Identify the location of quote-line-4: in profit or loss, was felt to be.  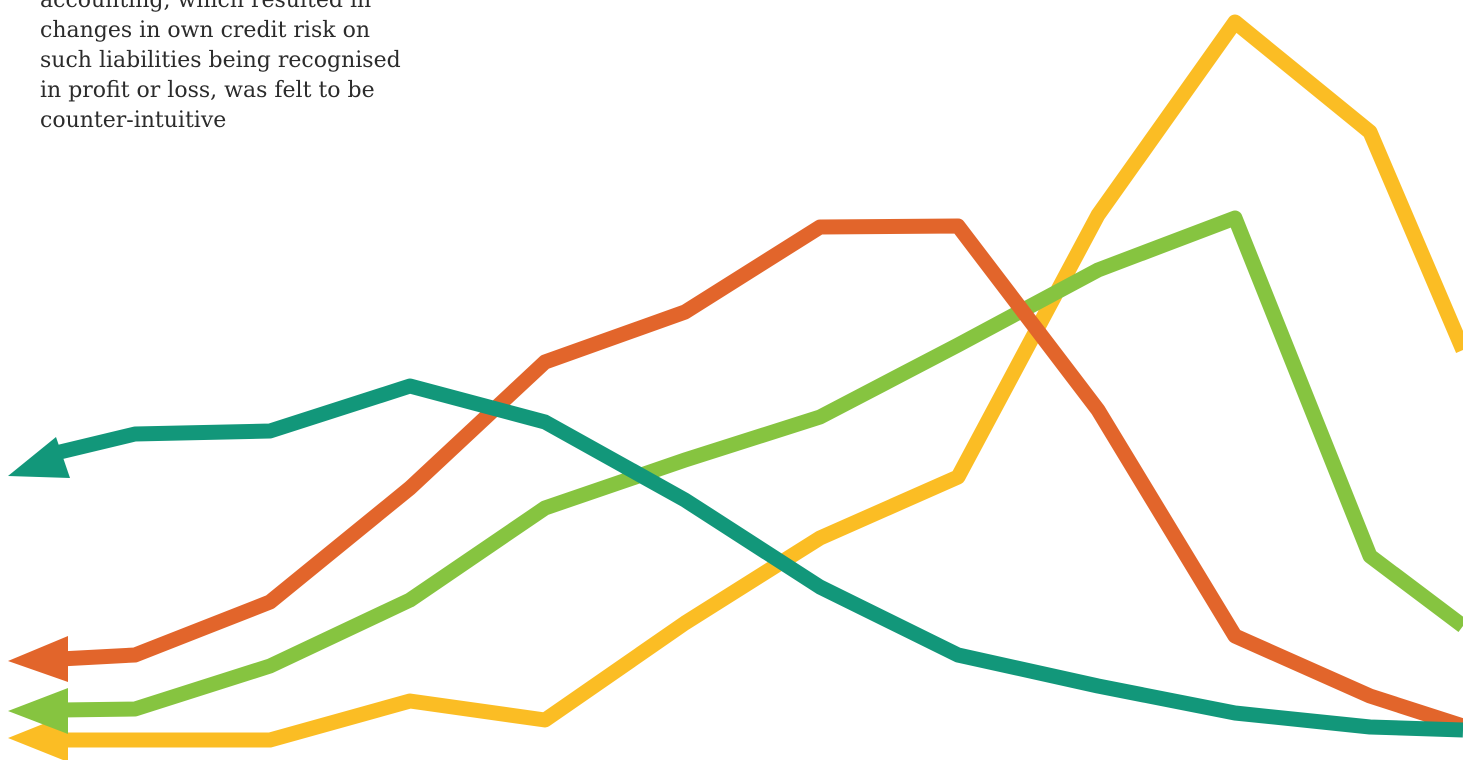
(207, 90).